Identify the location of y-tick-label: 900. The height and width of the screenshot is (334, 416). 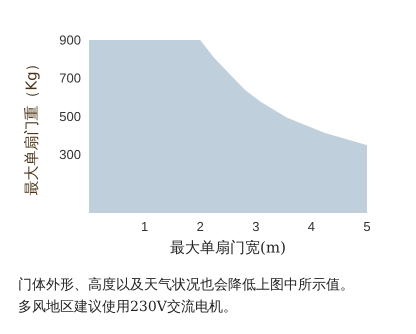
(70, 40).